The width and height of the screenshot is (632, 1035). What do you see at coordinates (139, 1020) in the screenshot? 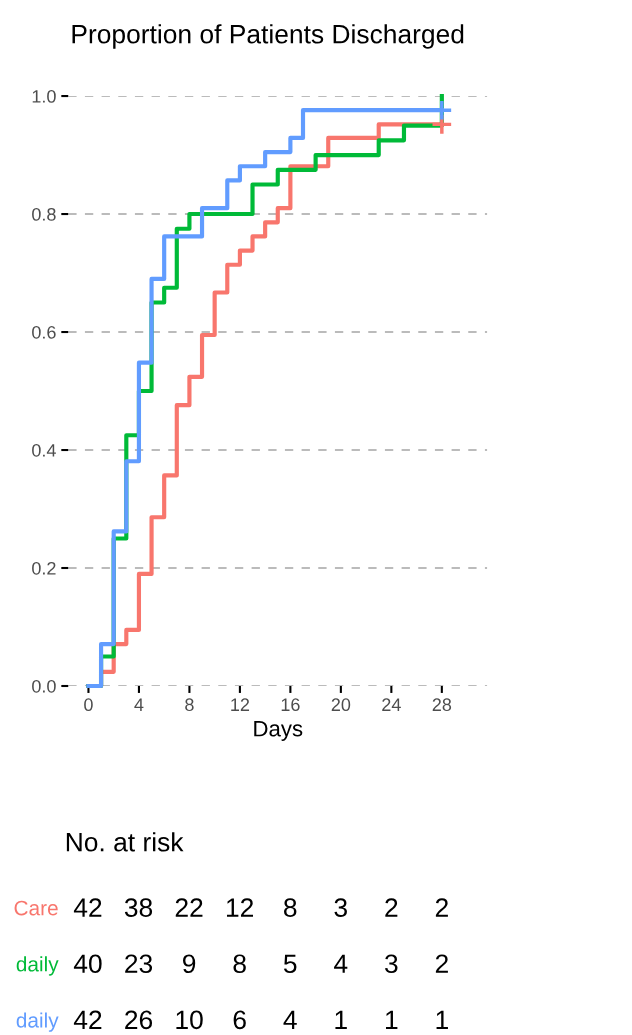
I see `data-label: 26` at bounding box center [139, 1020].